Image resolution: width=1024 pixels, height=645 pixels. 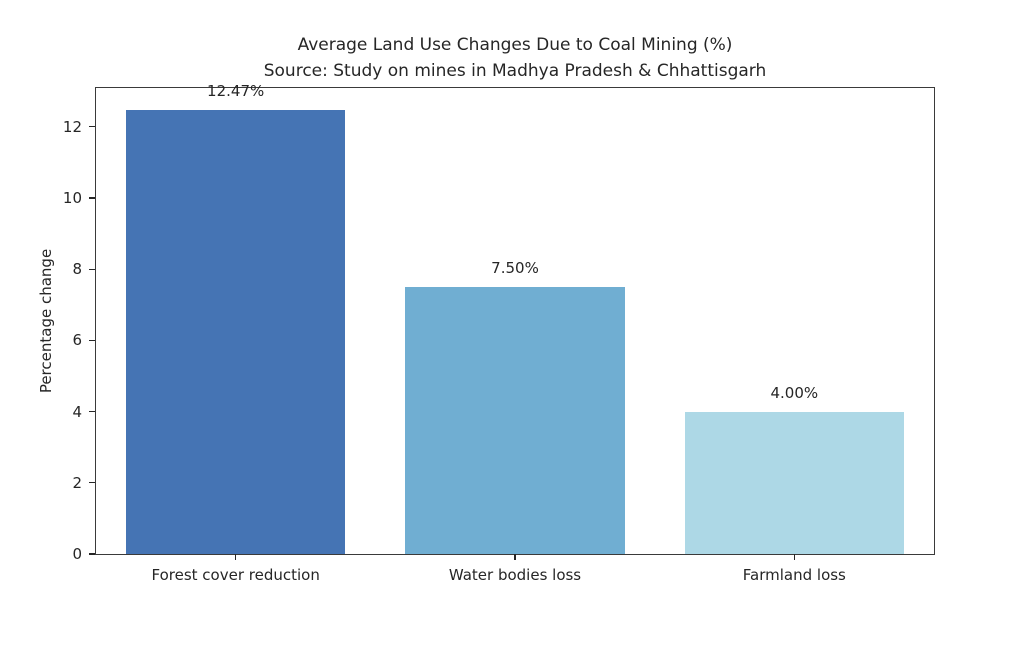 What do you see at coordinates (77, 269) in the screenshot?
I see `y-tick-label: 8` at bounding box center [77, 269].